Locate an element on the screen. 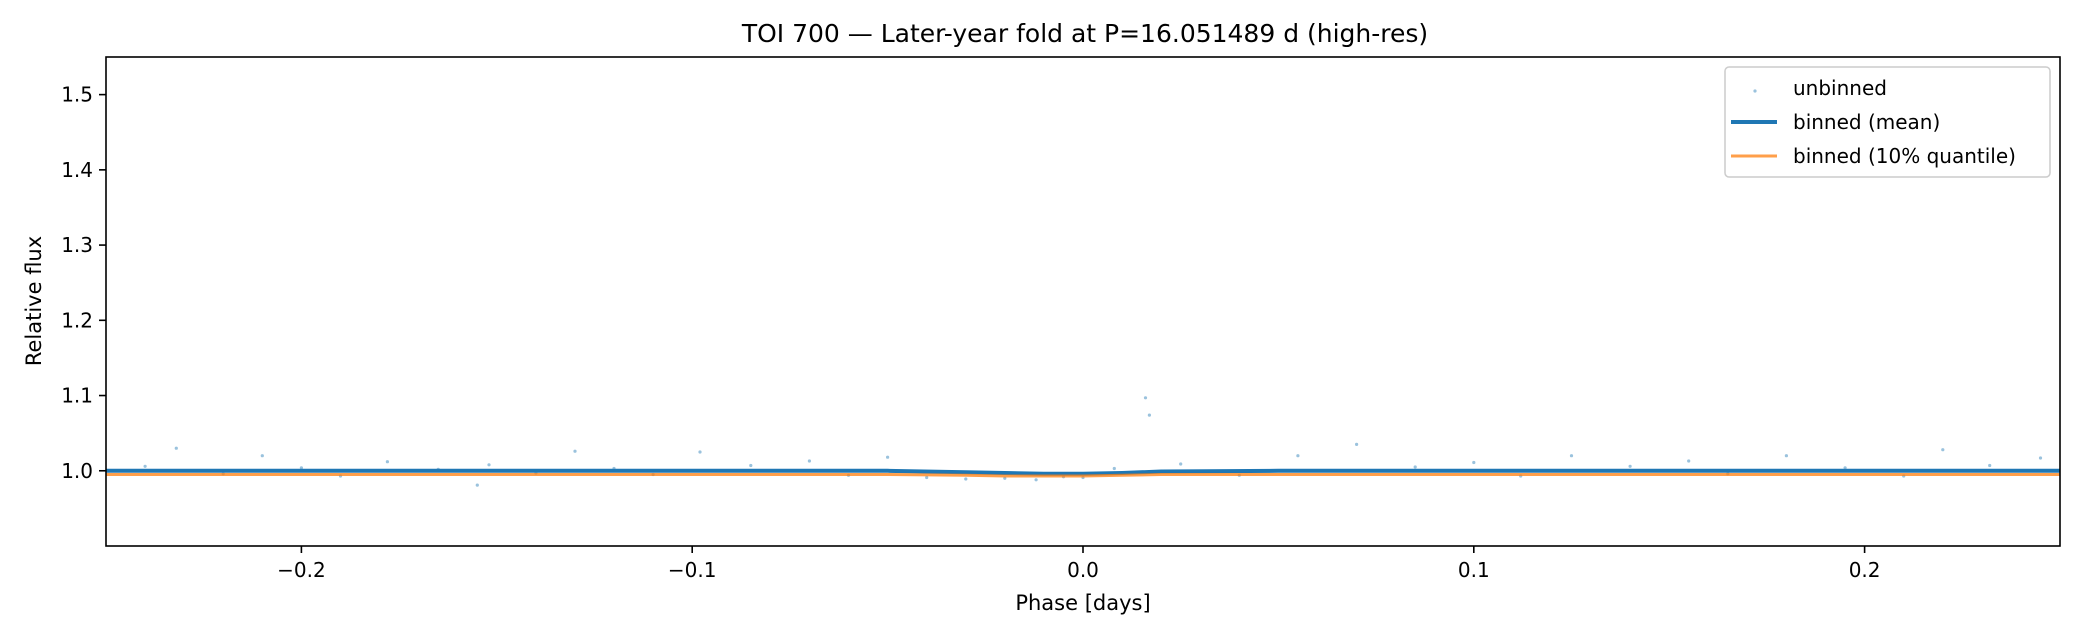 The image size is (2080, 640). x-axis-label: Phase [days] is located at coordinates (1082, 603).